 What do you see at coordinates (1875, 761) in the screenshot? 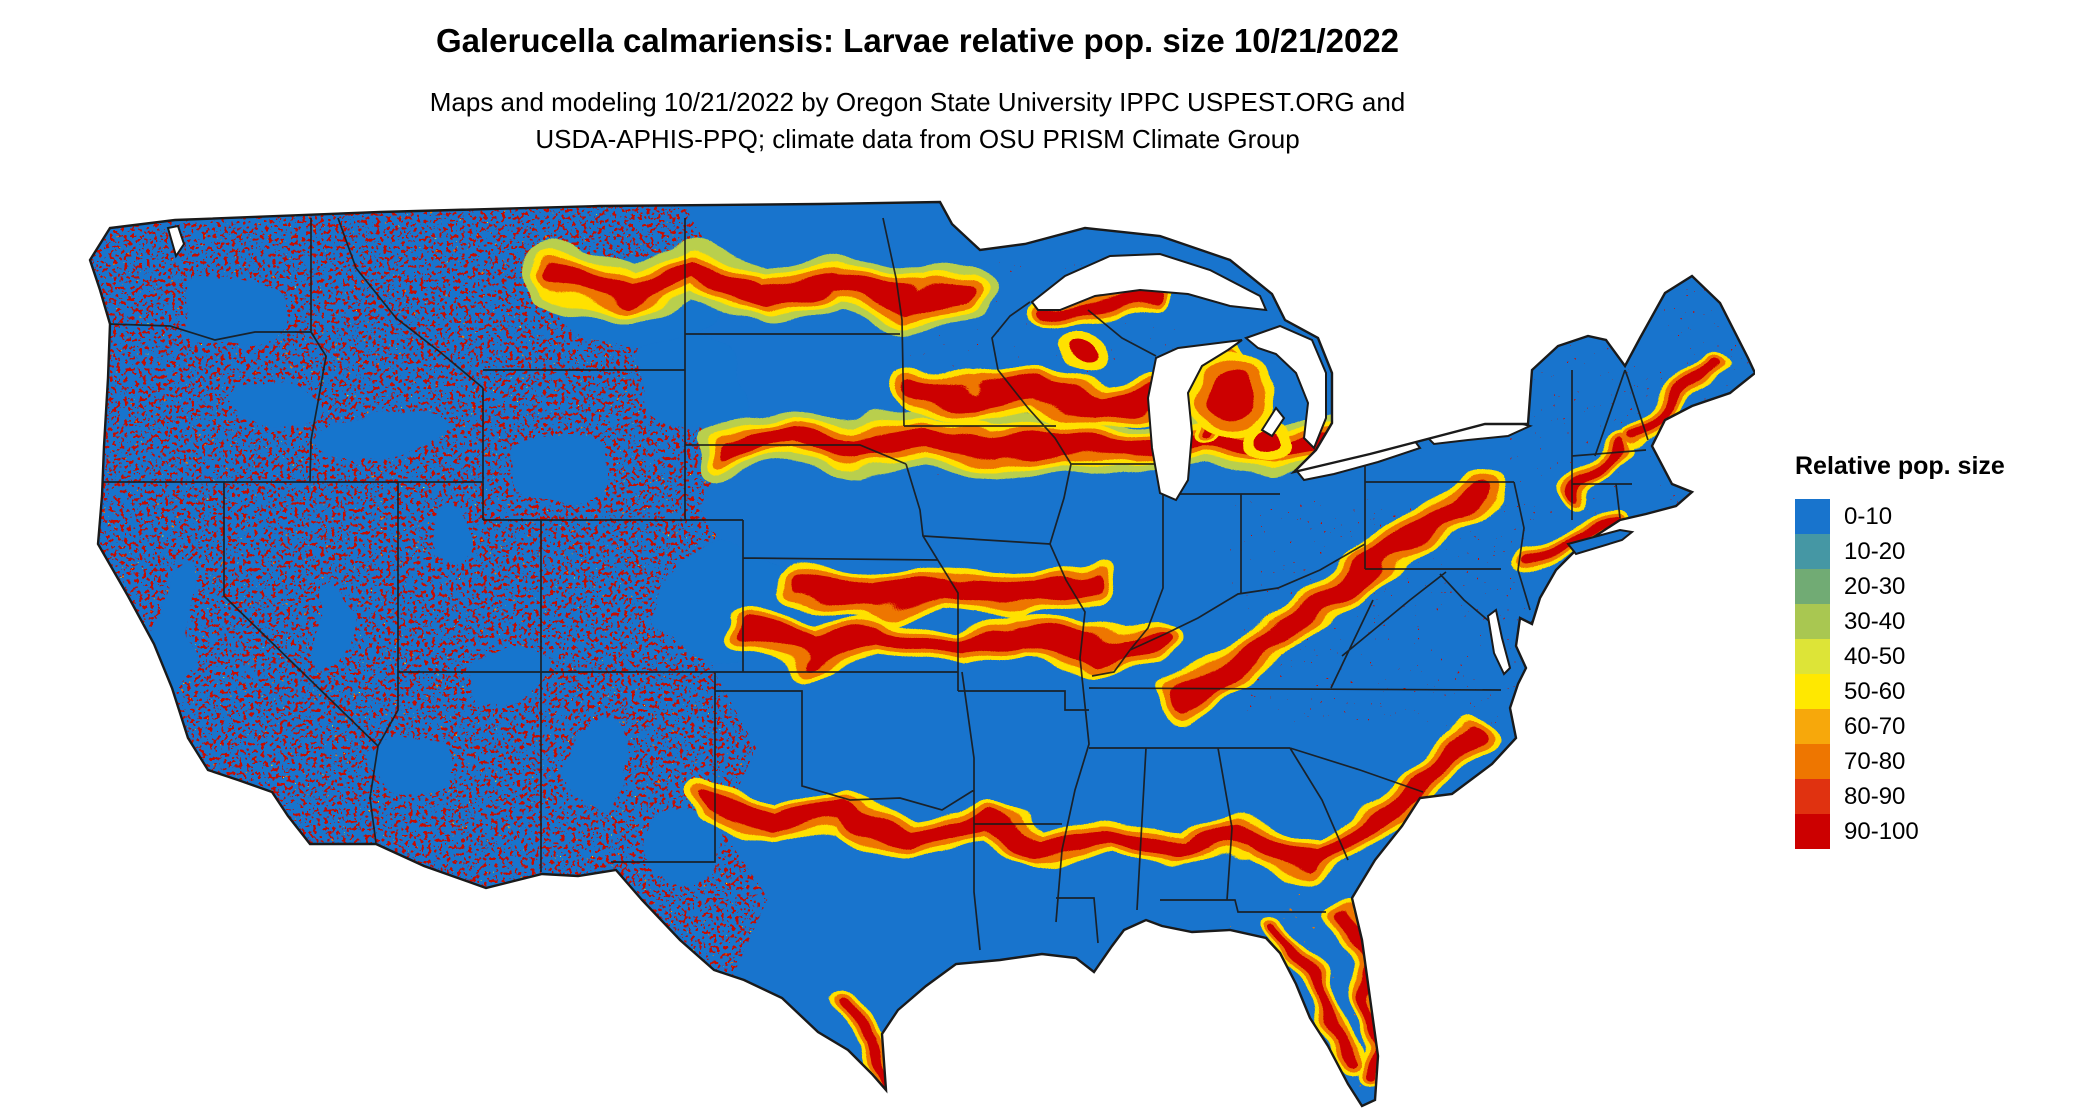
I see `legend-label: 70-80` at bounding box center [1875, 761].